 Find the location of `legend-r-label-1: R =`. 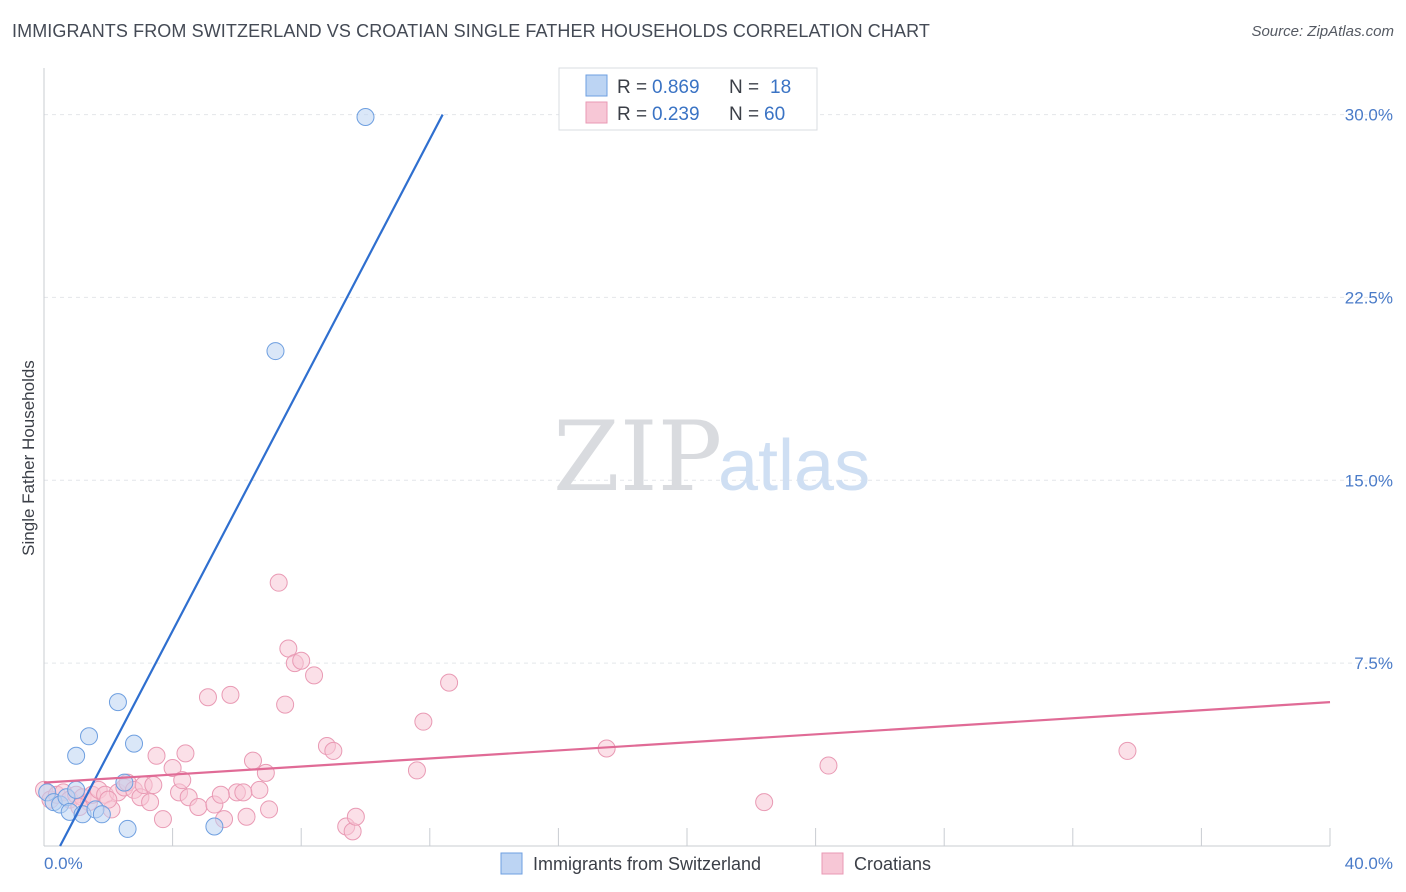

legend-r-label-1: R = is located at coordinates (632, 87).